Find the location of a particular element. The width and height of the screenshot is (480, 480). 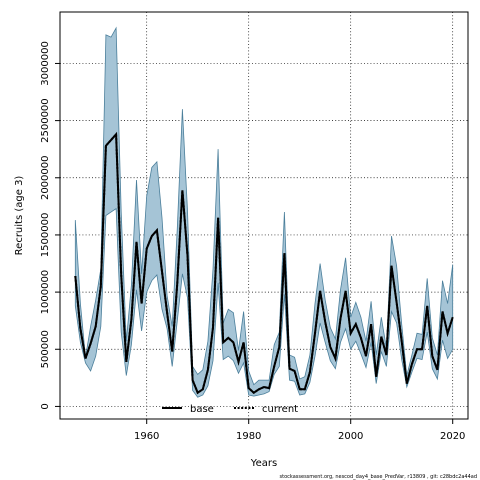

x-tick-label: 1960 is located at coordinates (146, 436).